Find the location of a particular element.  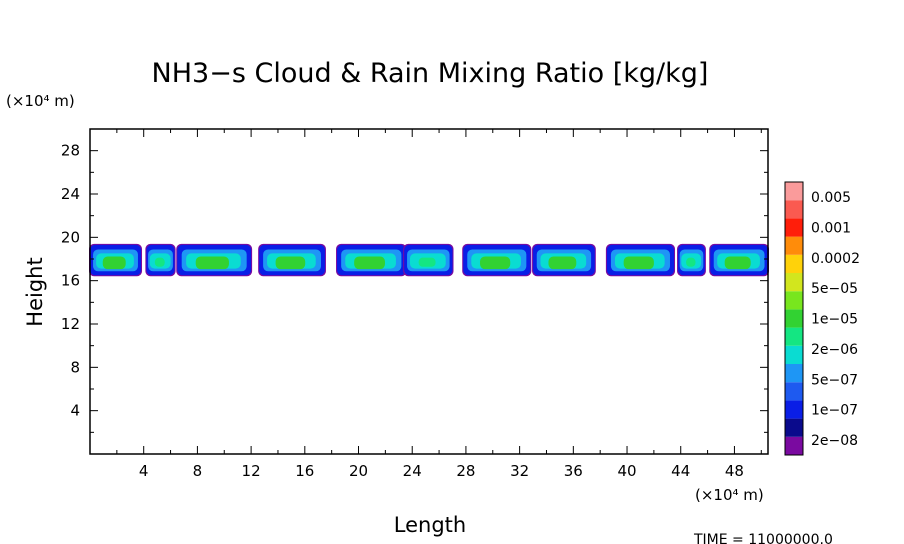

x-tick-label: 44 is located at coordinates (680, 471).